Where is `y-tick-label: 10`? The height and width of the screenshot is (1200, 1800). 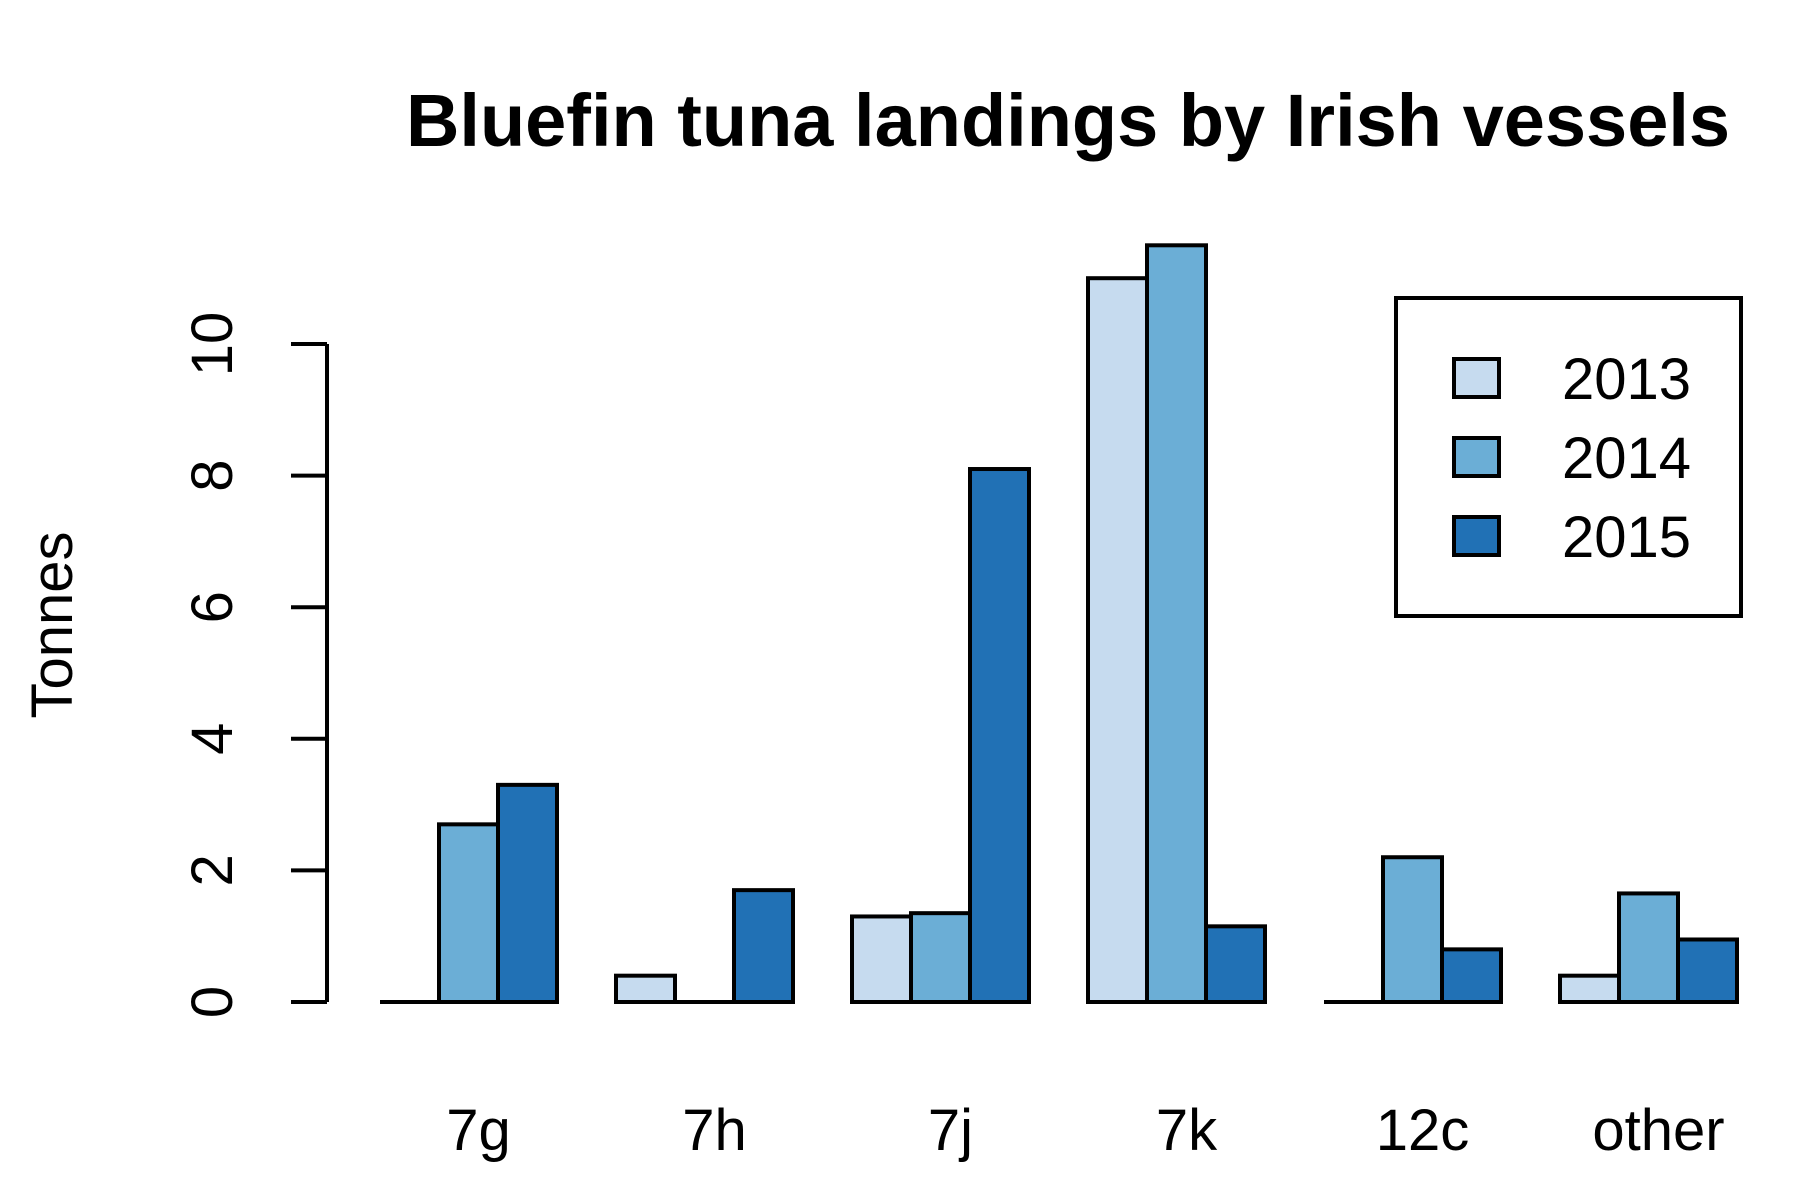 y-tick-label: 10 is located at coordinates (212, 344).